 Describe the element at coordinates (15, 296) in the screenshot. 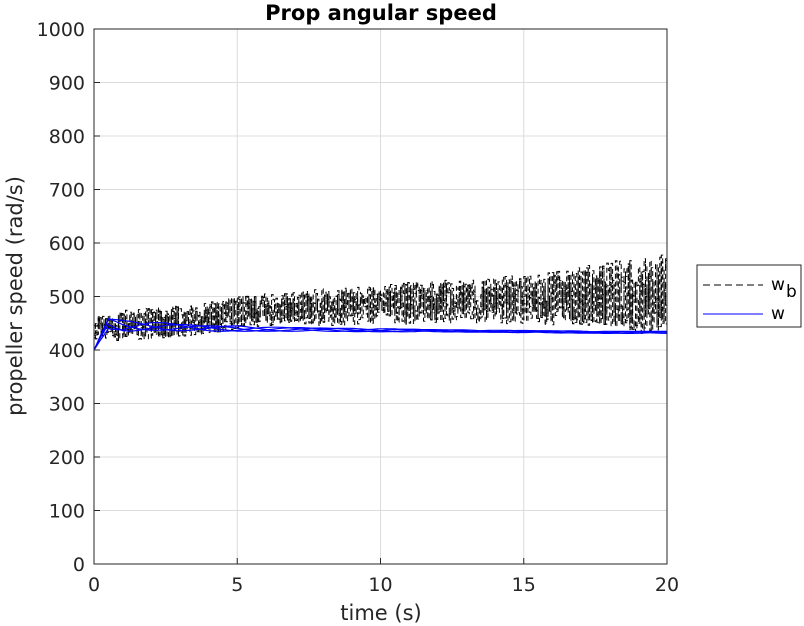

I see `y-axis-label: propeller speed (rad/s)` at that location.